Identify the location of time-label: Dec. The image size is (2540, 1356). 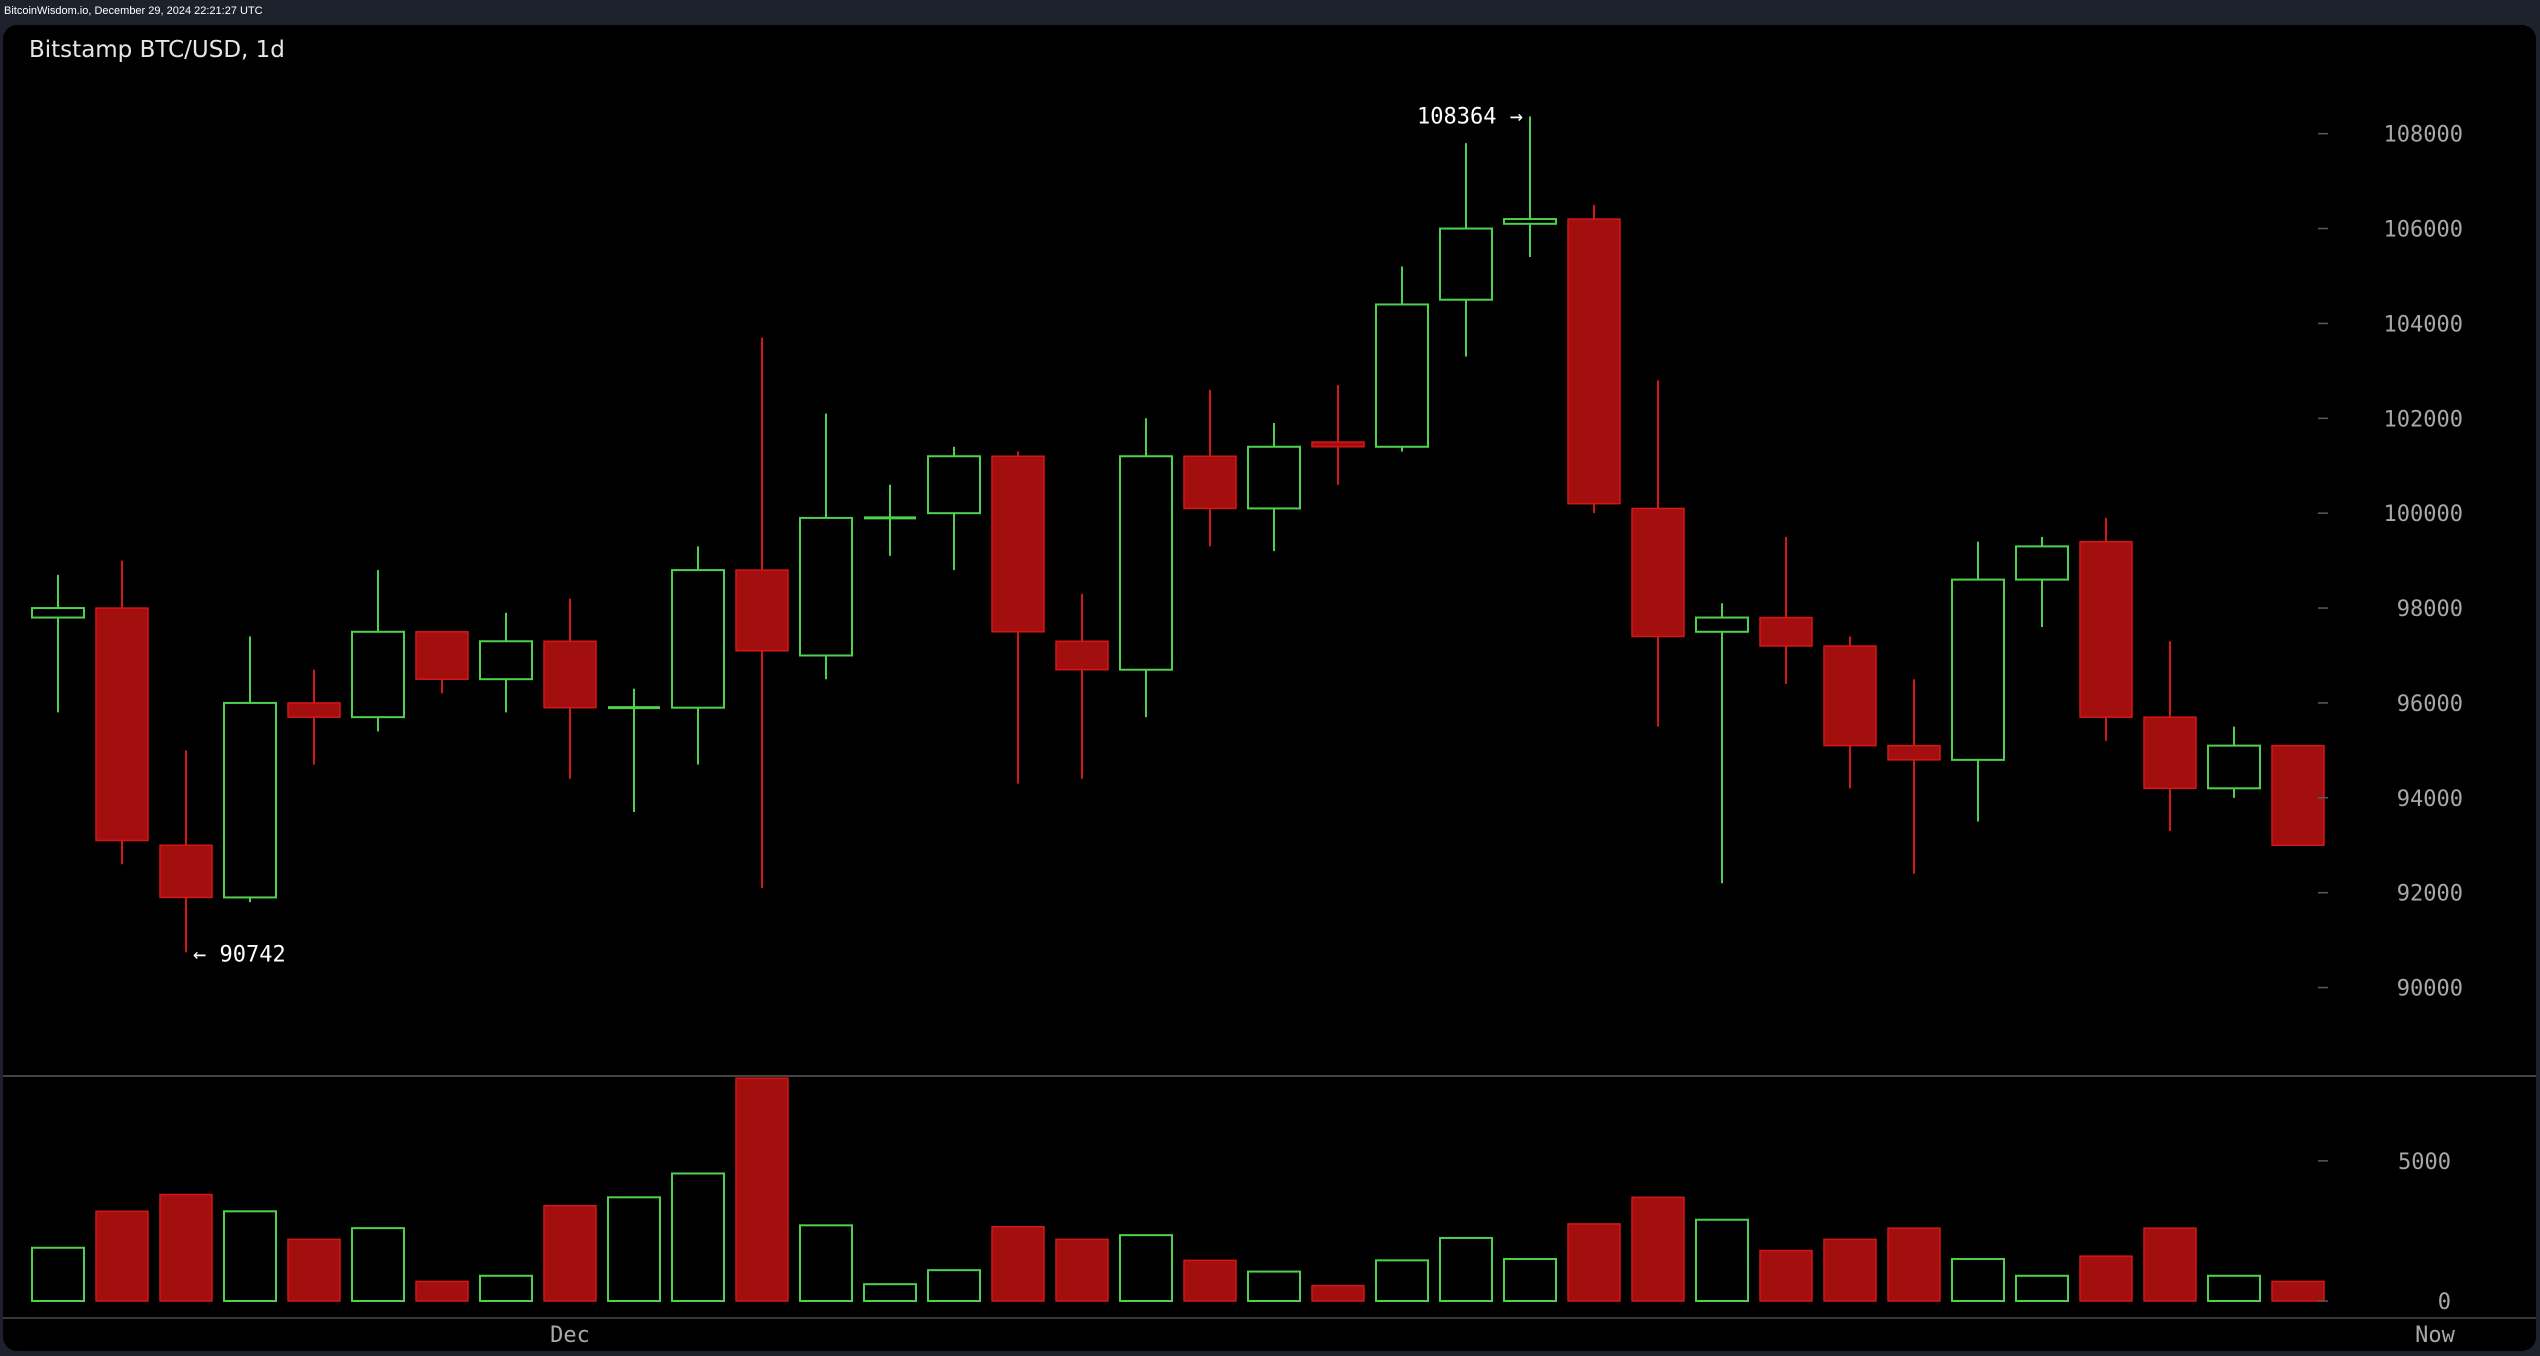
(570, 1335).